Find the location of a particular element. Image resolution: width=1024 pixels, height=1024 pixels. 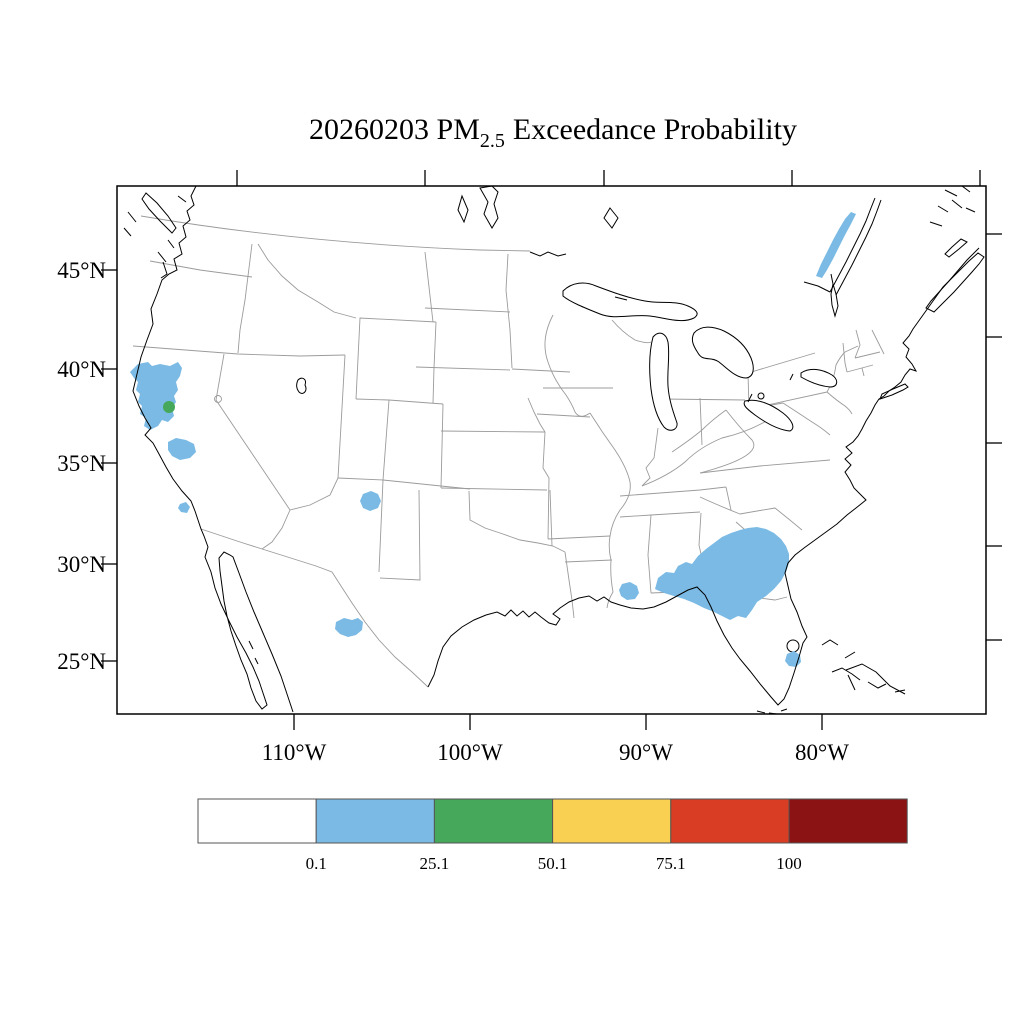

blue-region-socal-dot is located at coordinates (184, 507).